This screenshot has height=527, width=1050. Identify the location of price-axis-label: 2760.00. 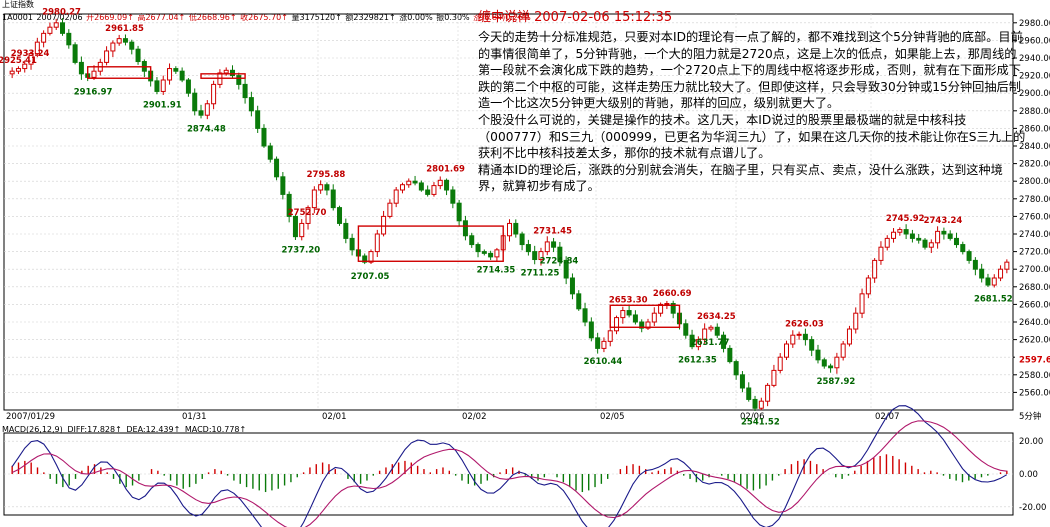
(1034, 217).